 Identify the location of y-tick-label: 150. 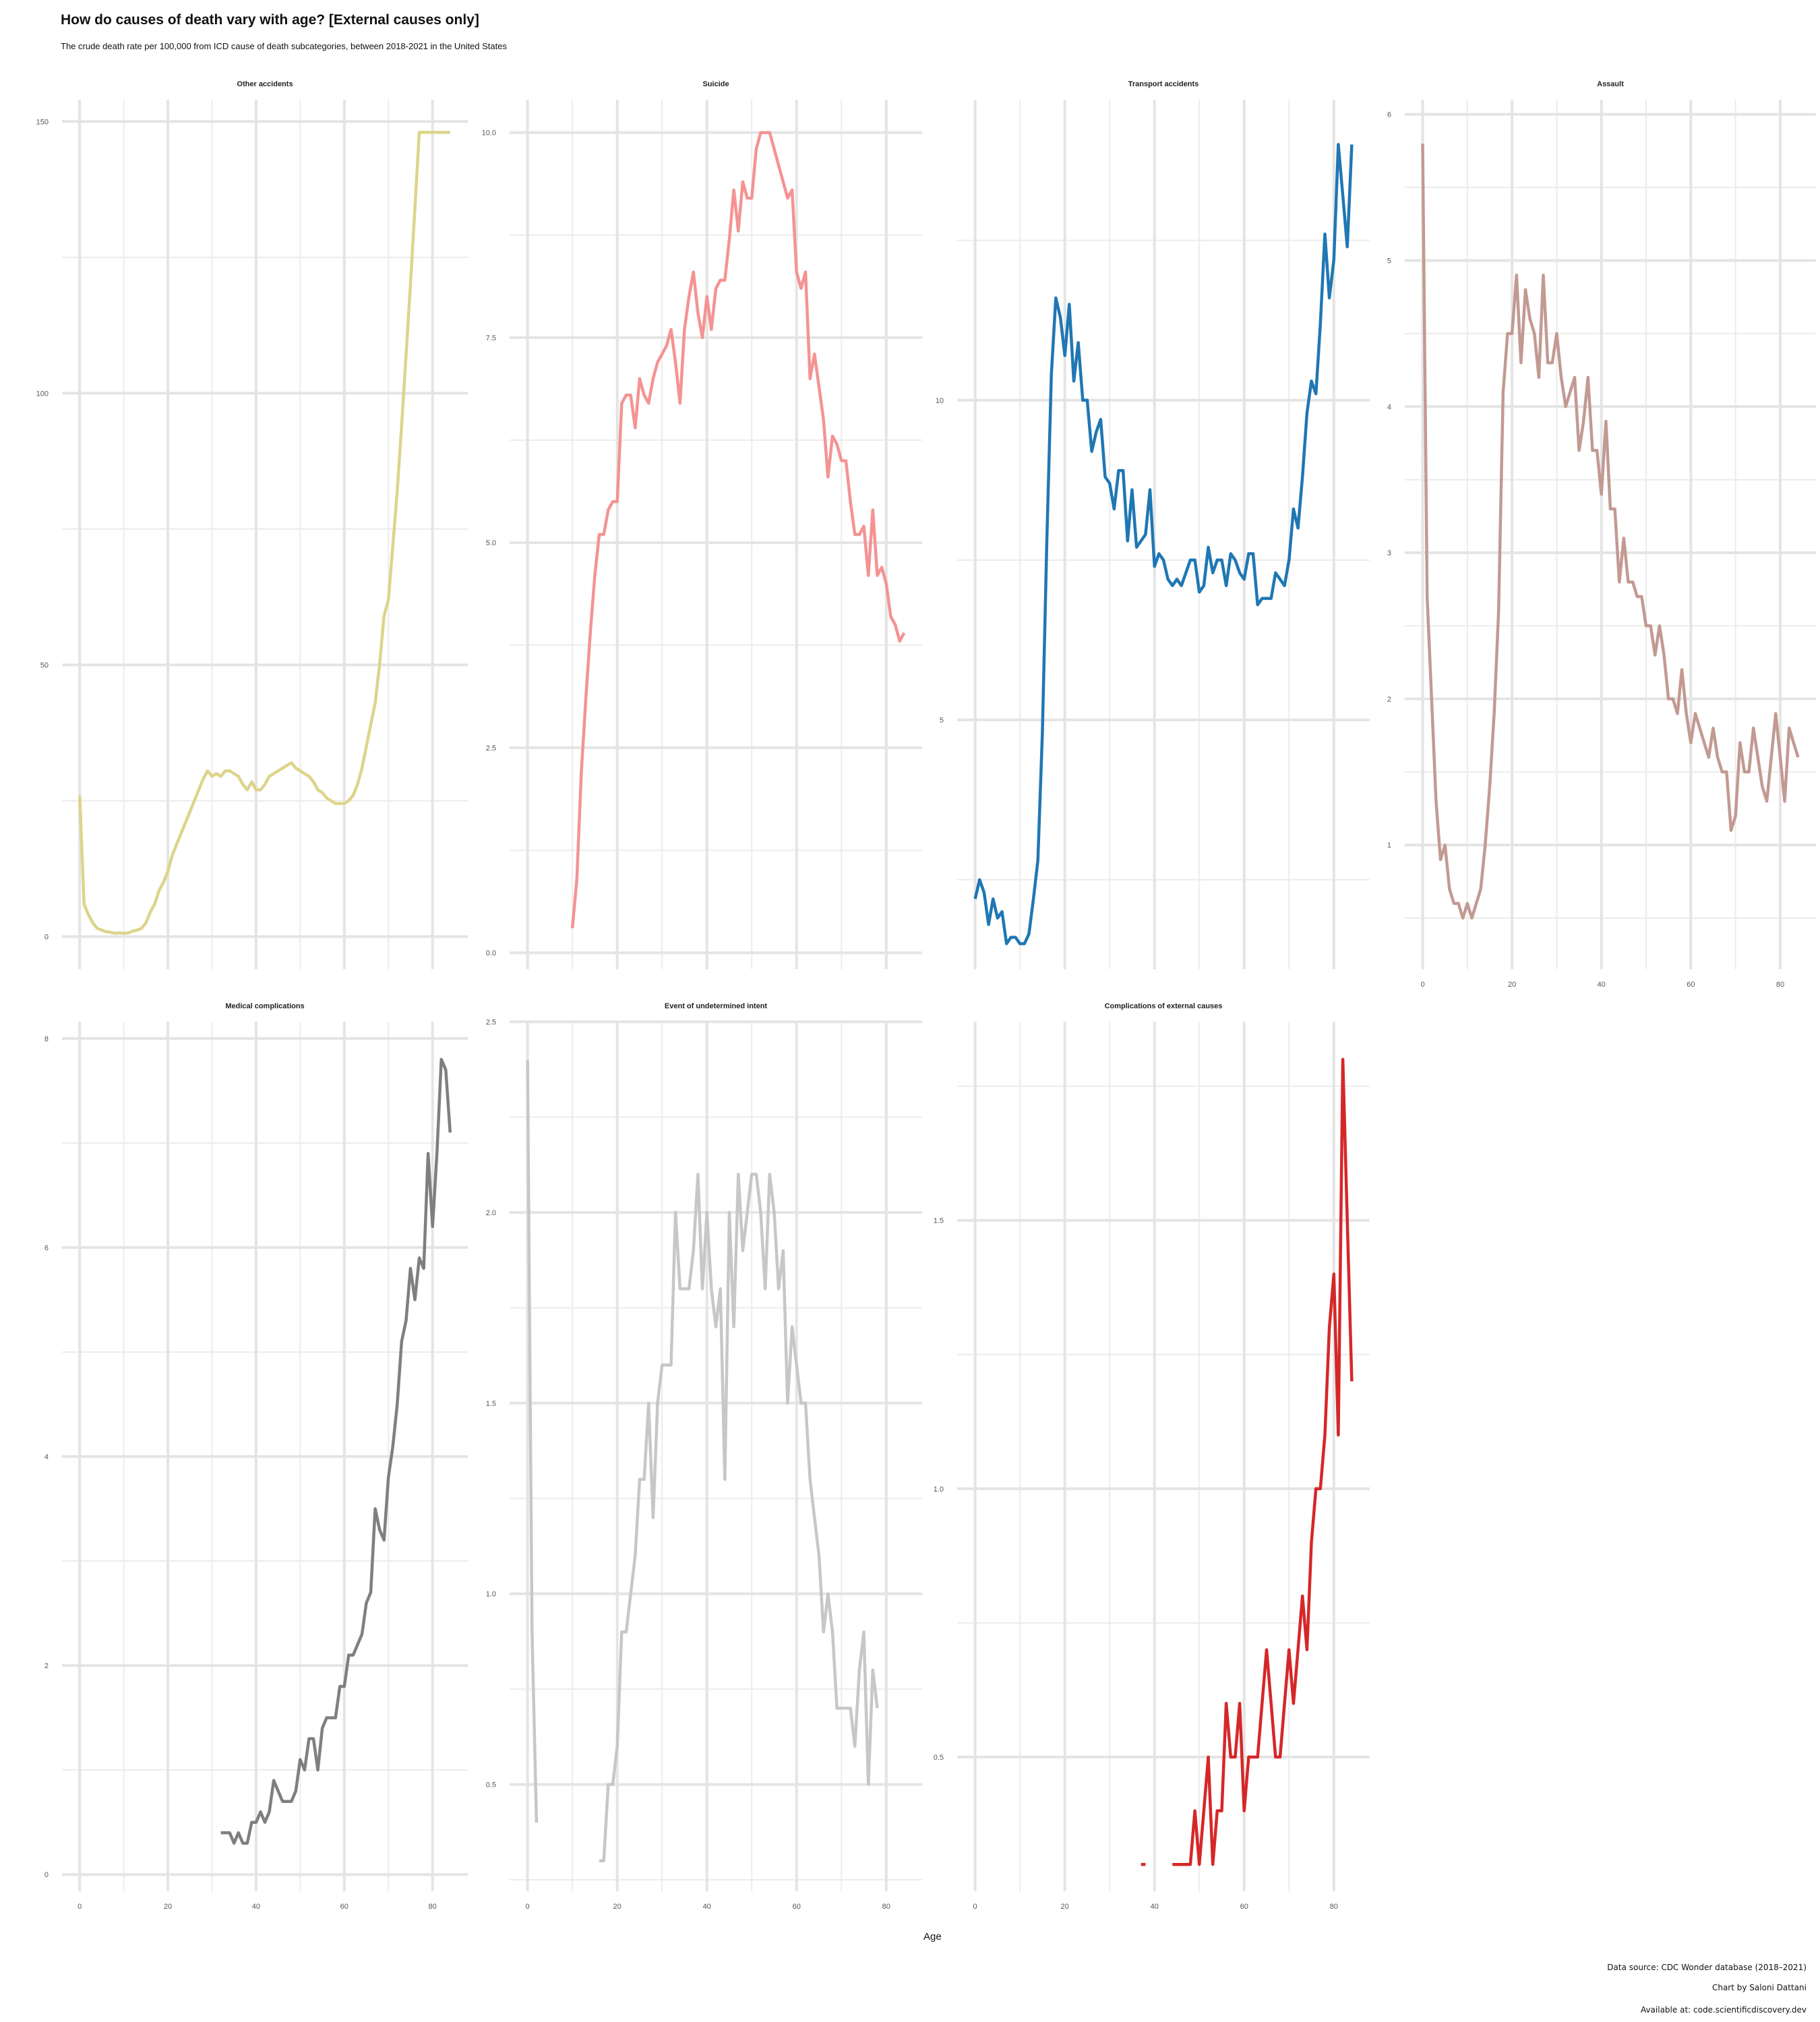
(42, 122).